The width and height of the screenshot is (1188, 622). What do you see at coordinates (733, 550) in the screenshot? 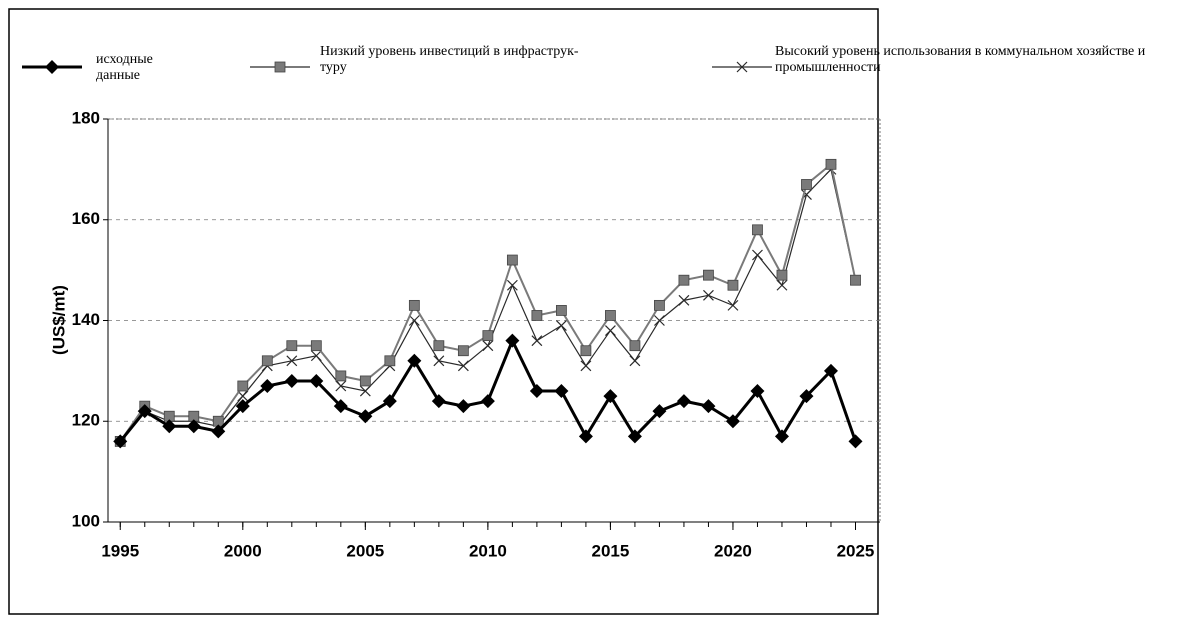
I see `x-tick-label: 2020` at bounding box center [733, 550].